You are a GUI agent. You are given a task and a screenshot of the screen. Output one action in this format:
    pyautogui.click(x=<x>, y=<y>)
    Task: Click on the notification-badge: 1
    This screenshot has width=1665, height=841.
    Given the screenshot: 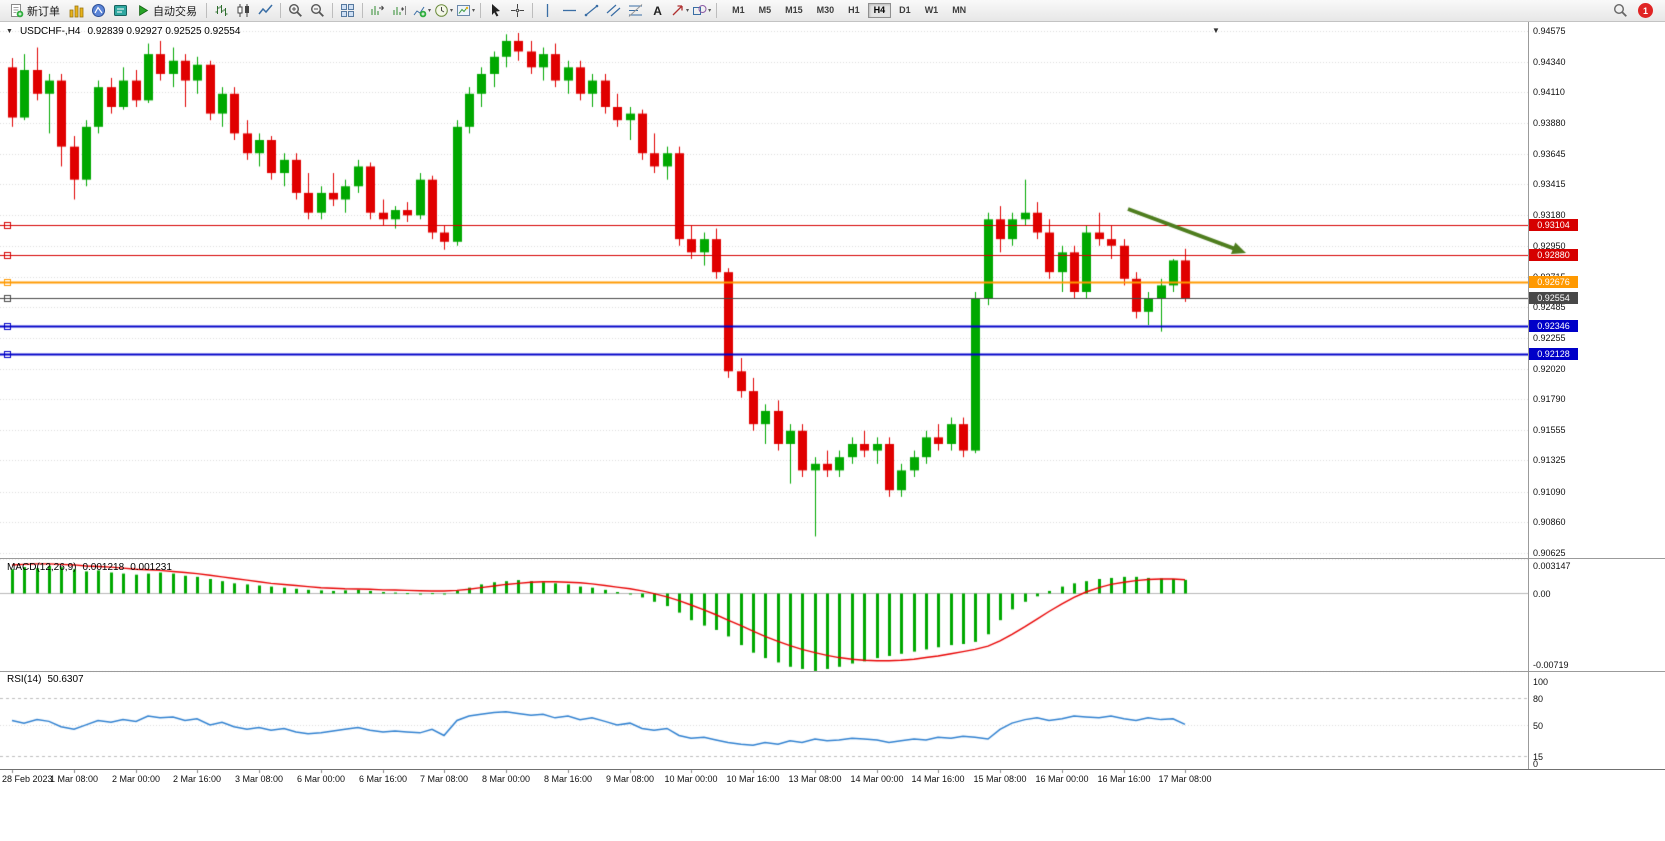 What is the action you would take?
    pyautogui.click(x=1645, y=10)
    